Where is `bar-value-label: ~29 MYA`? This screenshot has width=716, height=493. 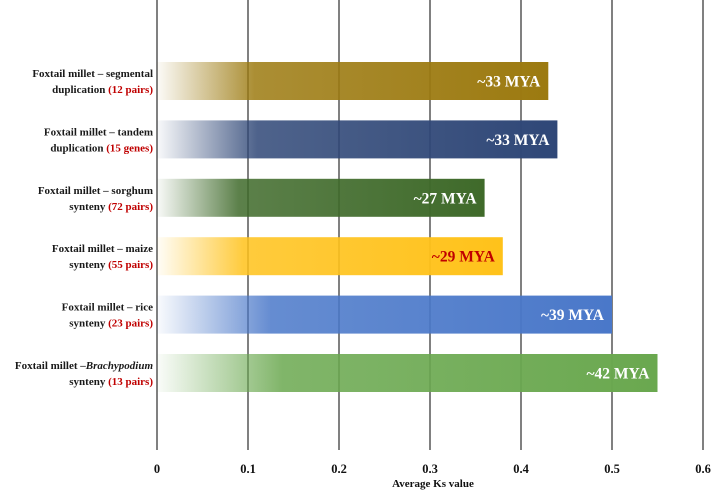 bar-value-label: ~29 MYA is located at coordinates (464, 257).